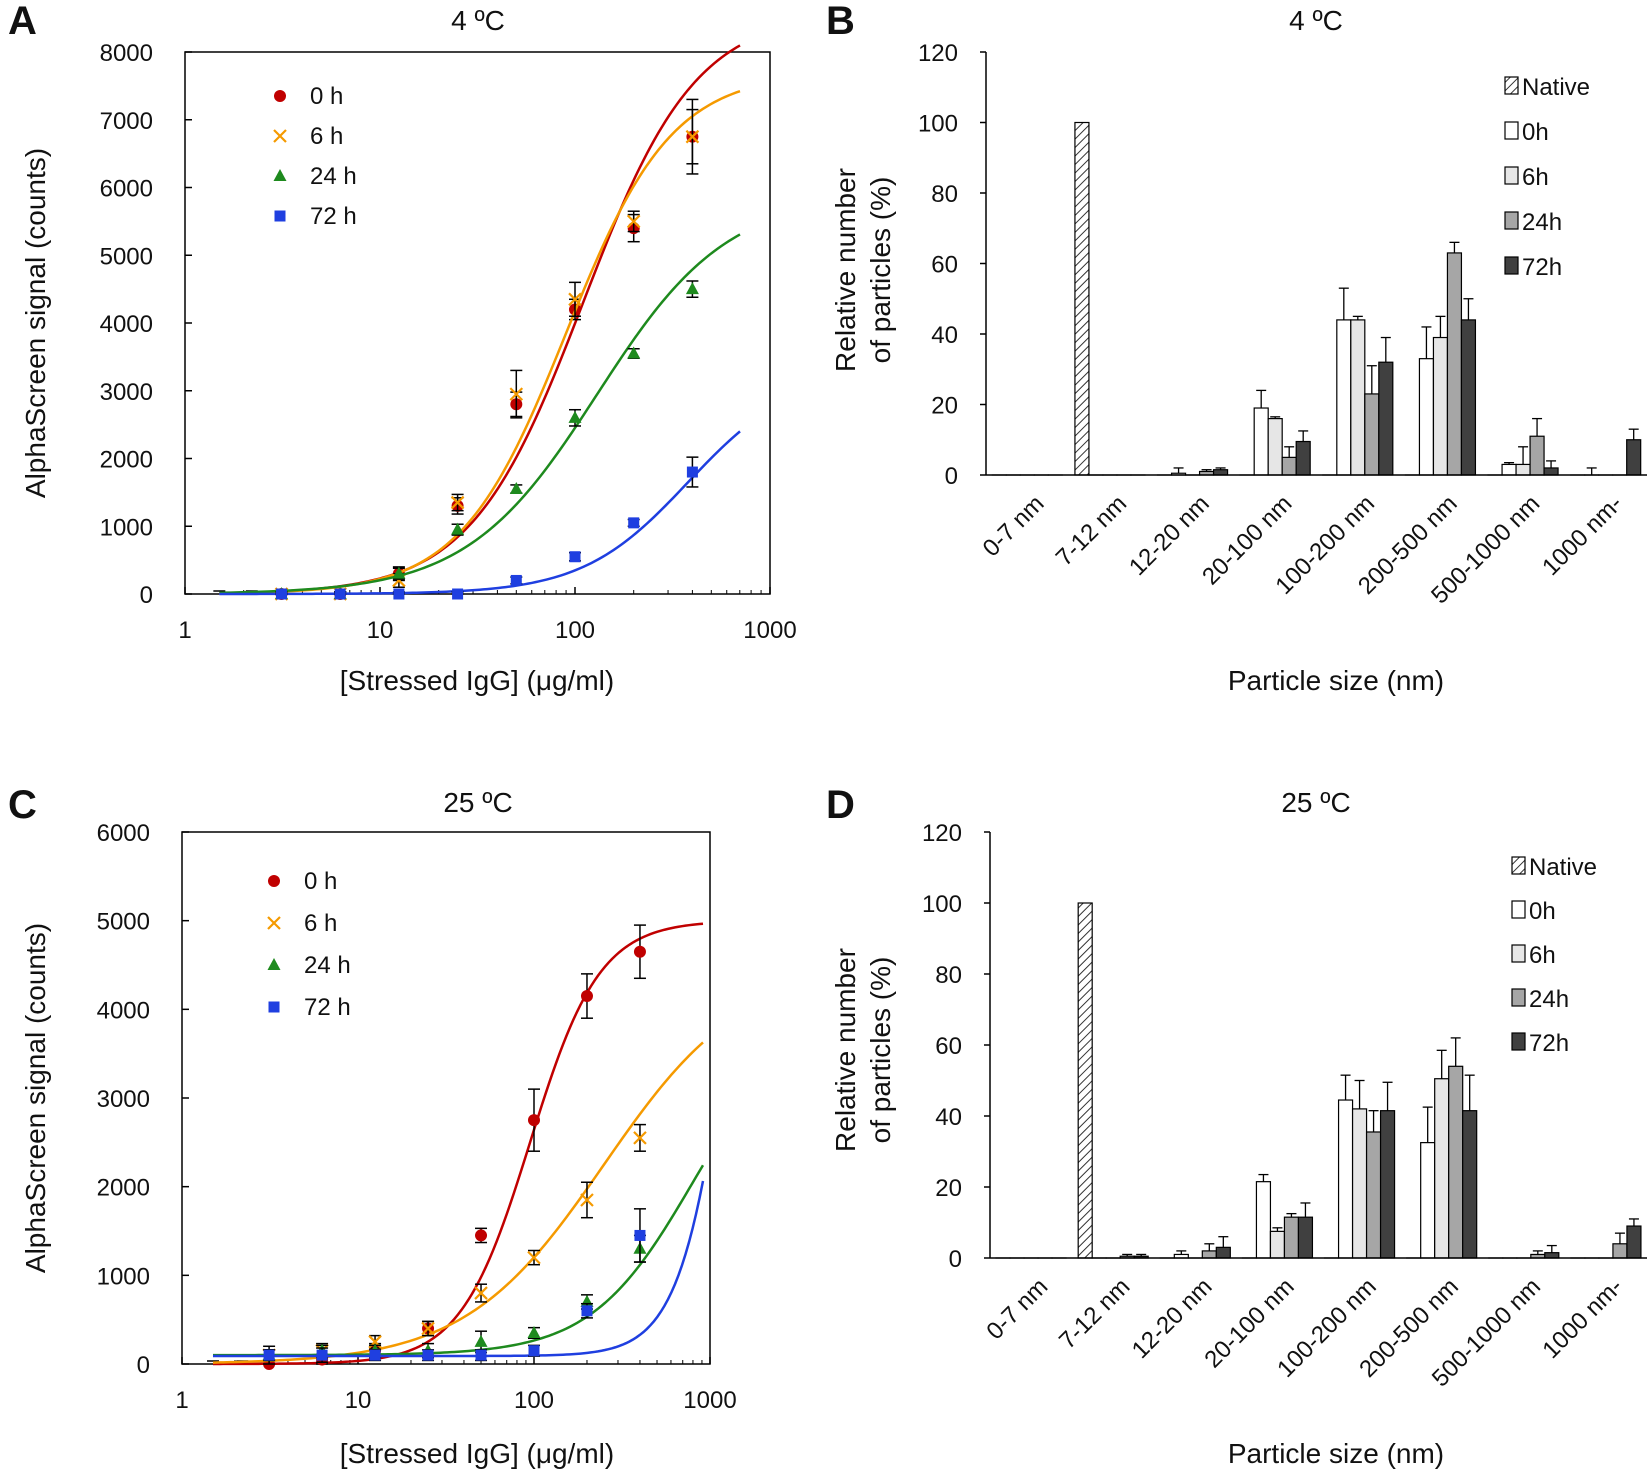 The width and height of the screenshot is (1650, 1482). What do you see at coordinates (320, 881) in the screenshot?
I see `legend-label: 0 h` at bounding box center [320, 881].